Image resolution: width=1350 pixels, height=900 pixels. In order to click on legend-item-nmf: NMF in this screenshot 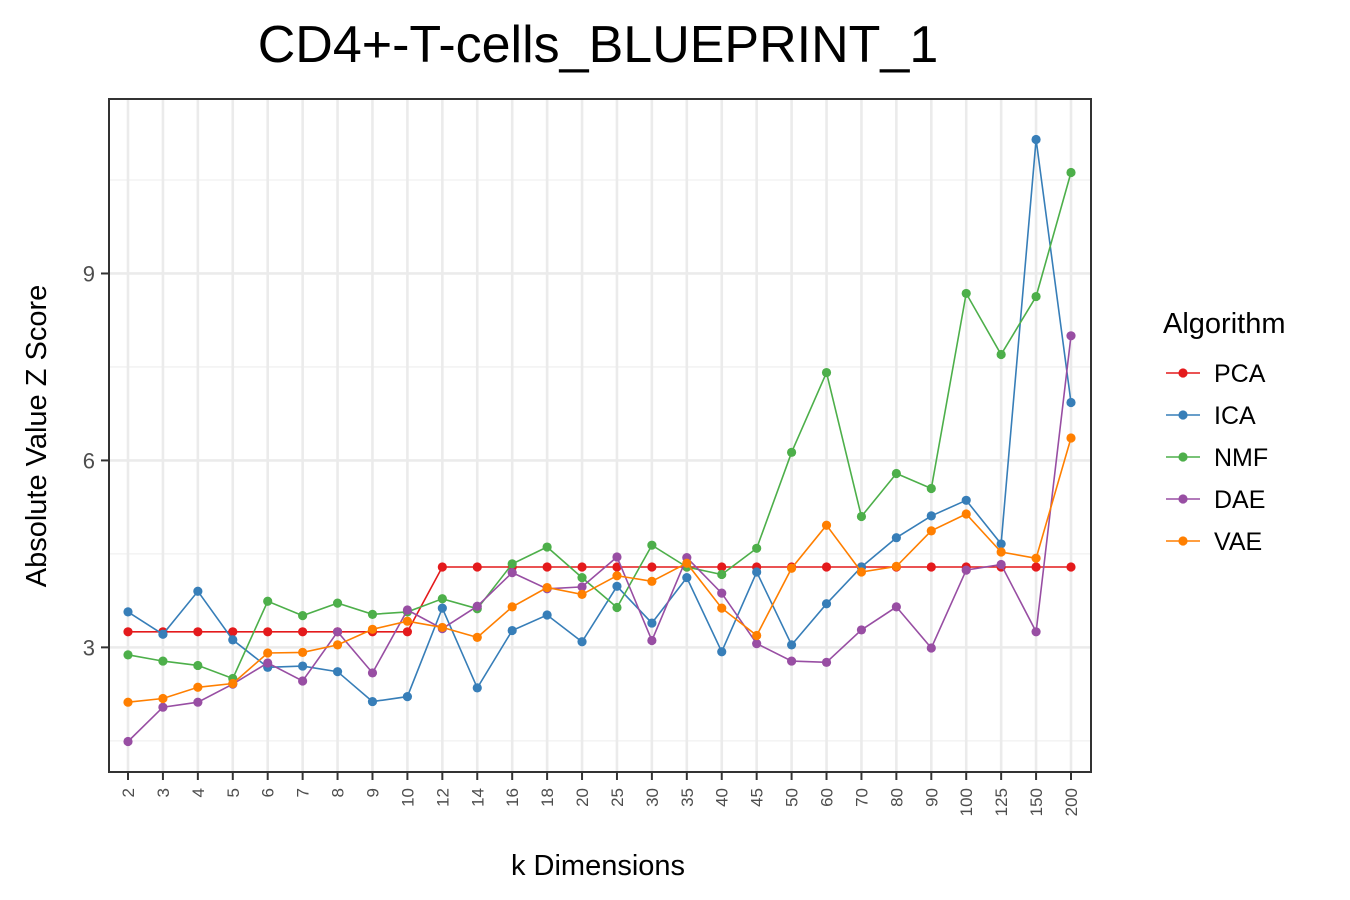, I will do `click(1217, 458)`.